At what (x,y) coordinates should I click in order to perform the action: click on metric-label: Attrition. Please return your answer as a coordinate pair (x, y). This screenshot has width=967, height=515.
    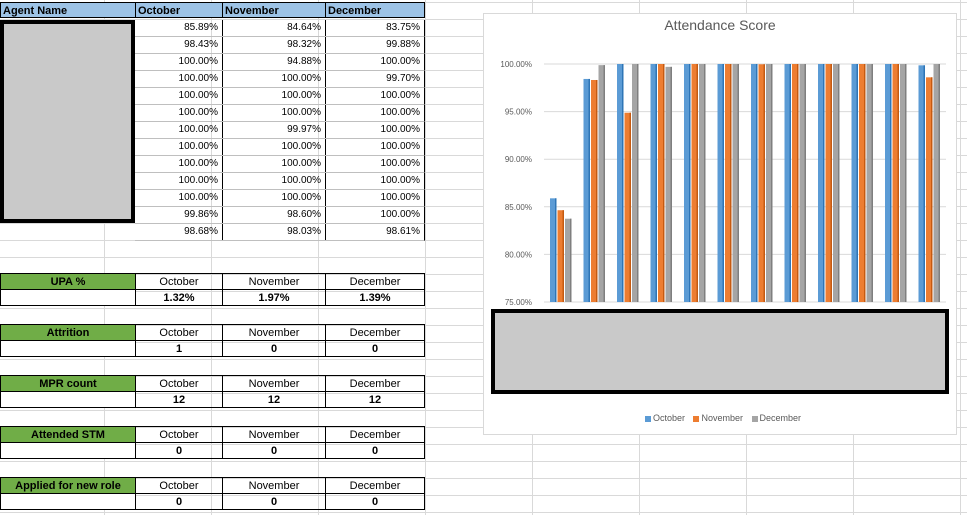
    Looking at the image, I should click on (68, 332).